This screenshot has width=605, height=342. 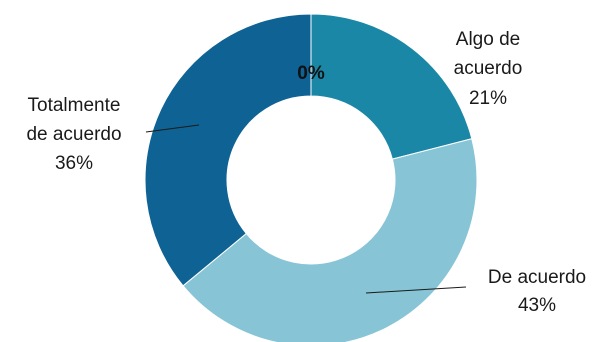 What do you see at coordinates (537, 277) in the screenshot?
I see `slice-label-de-acuerdo: De acuerdo` at bounding box center [537, 277].